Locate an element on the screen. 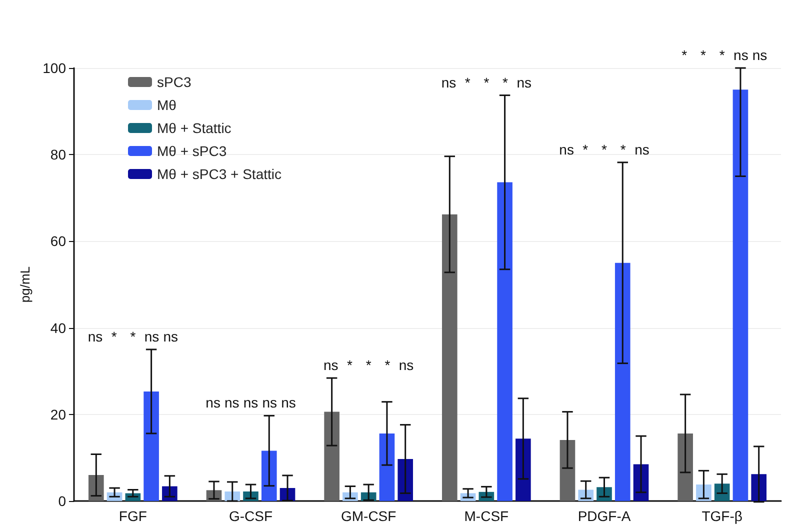 This screenshot has width=801, height=532. y-tick-label: 20 is located at coordinates (58, 414).